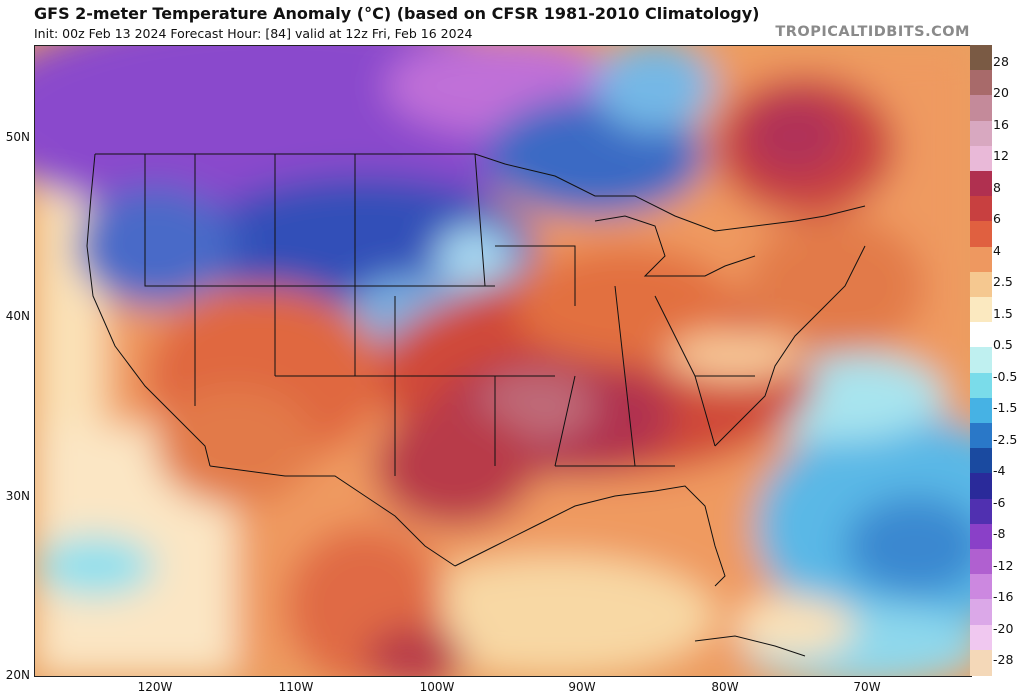 The image size is (1024, 696). I want to click on colorbar-tick-label: -16, so click(1003, 597).